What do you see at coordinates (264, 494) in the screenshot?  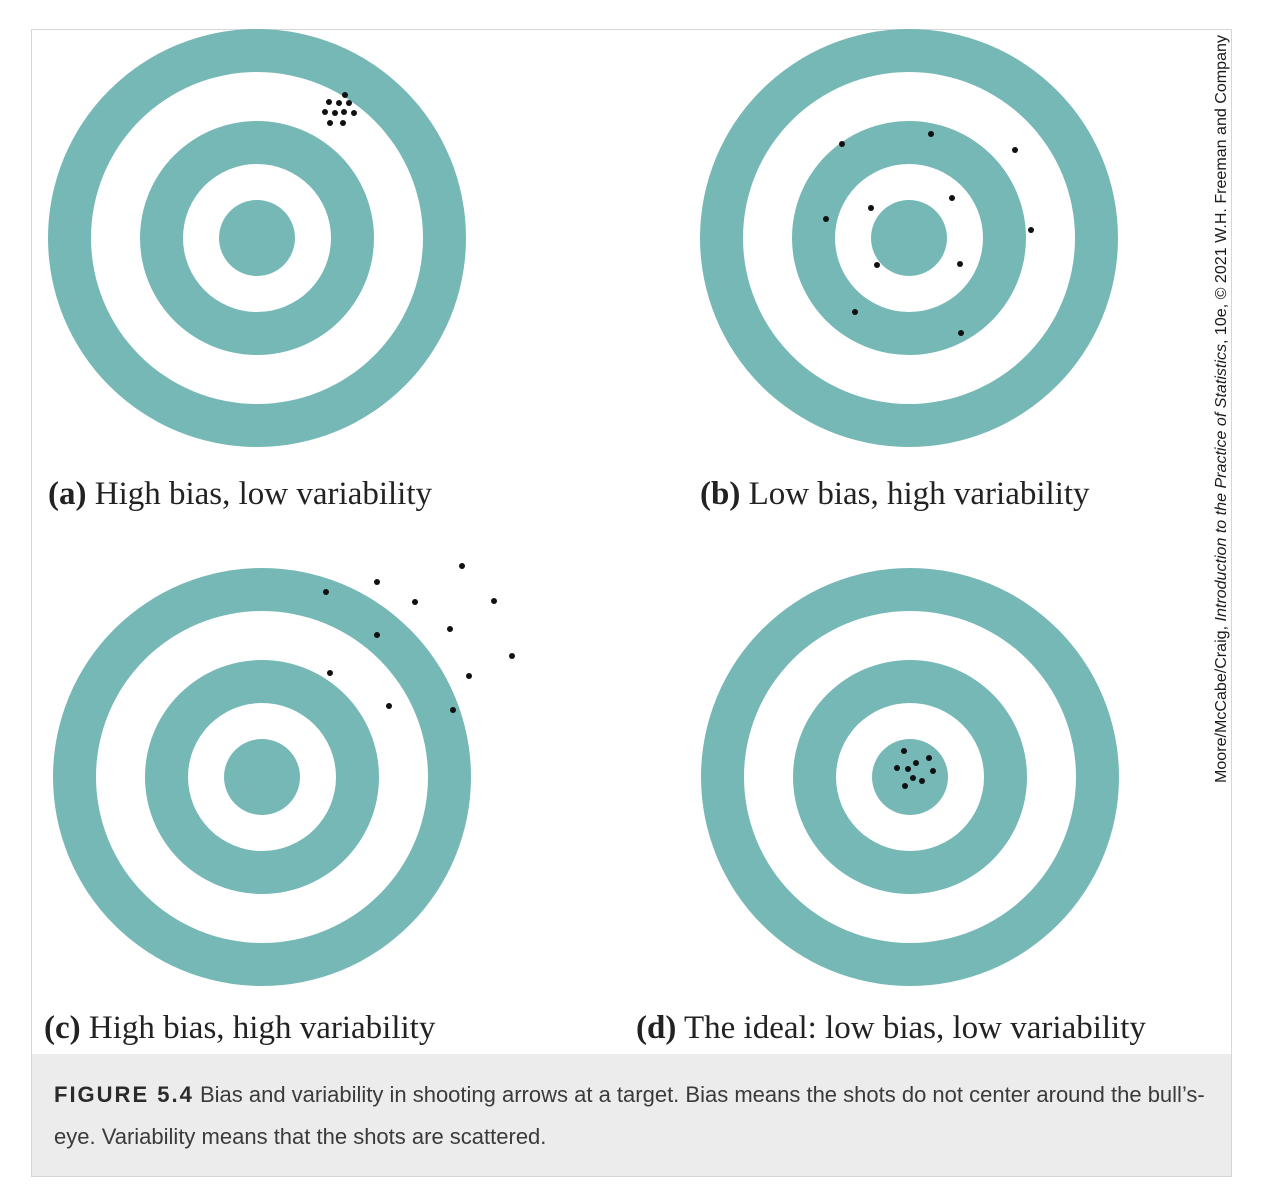 I see `panel-a-text: High bias, low variability` at bounding box center [264, 494].